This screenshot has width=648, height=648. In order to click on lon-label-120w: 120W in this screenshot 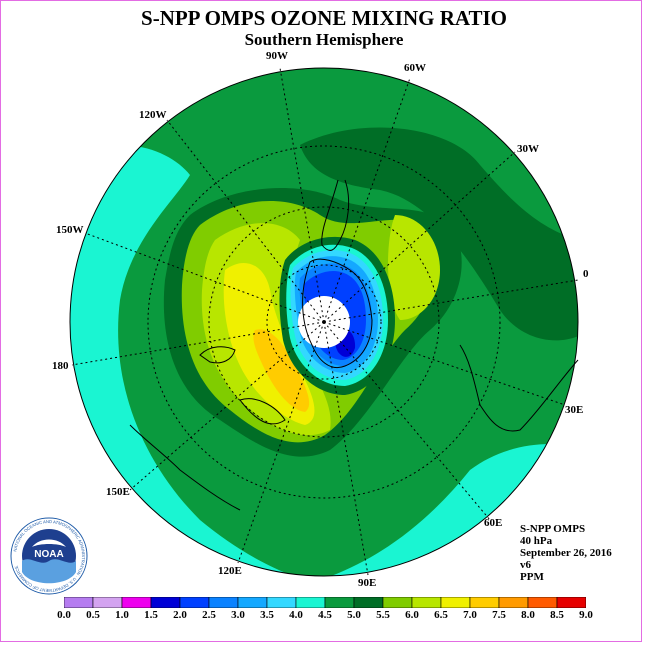, I will do `click(153, 115)`.